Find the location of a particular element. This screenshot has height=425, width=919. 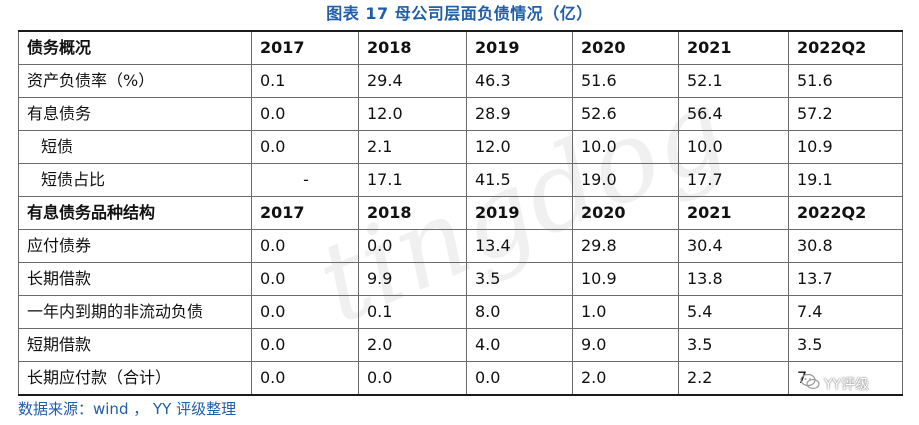

table-row: 资产负债率（%） 0.1 29.4 46.3 51.6 52.1 51.6 is located at coordinates (460, 81).